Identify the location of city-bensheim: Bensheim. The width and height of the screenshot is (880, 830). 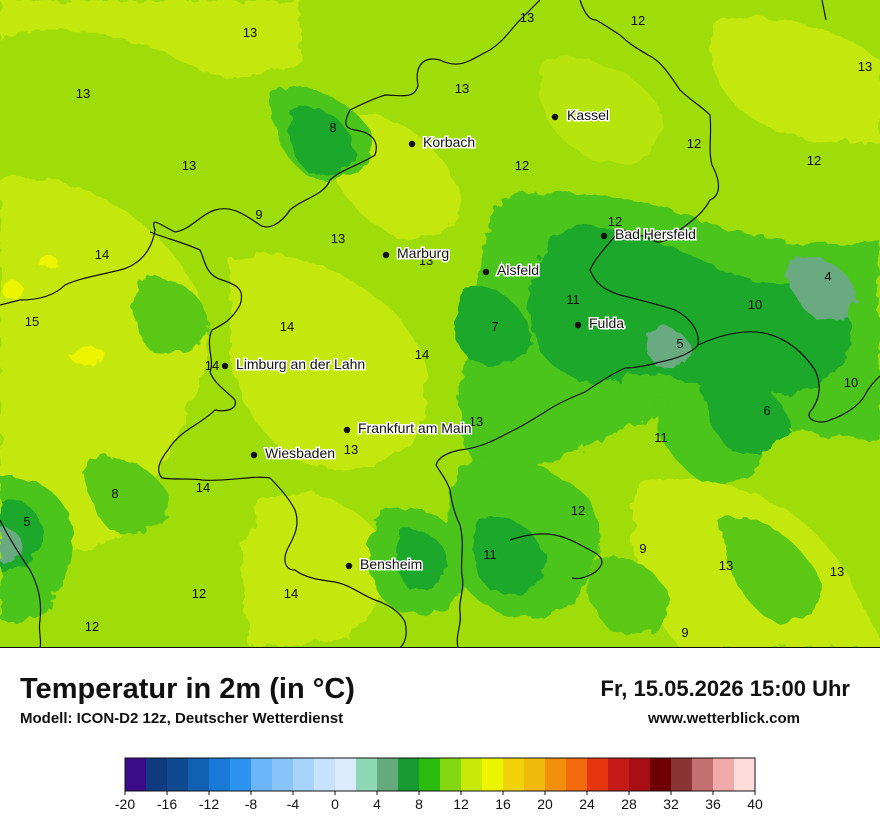
(384, 564).